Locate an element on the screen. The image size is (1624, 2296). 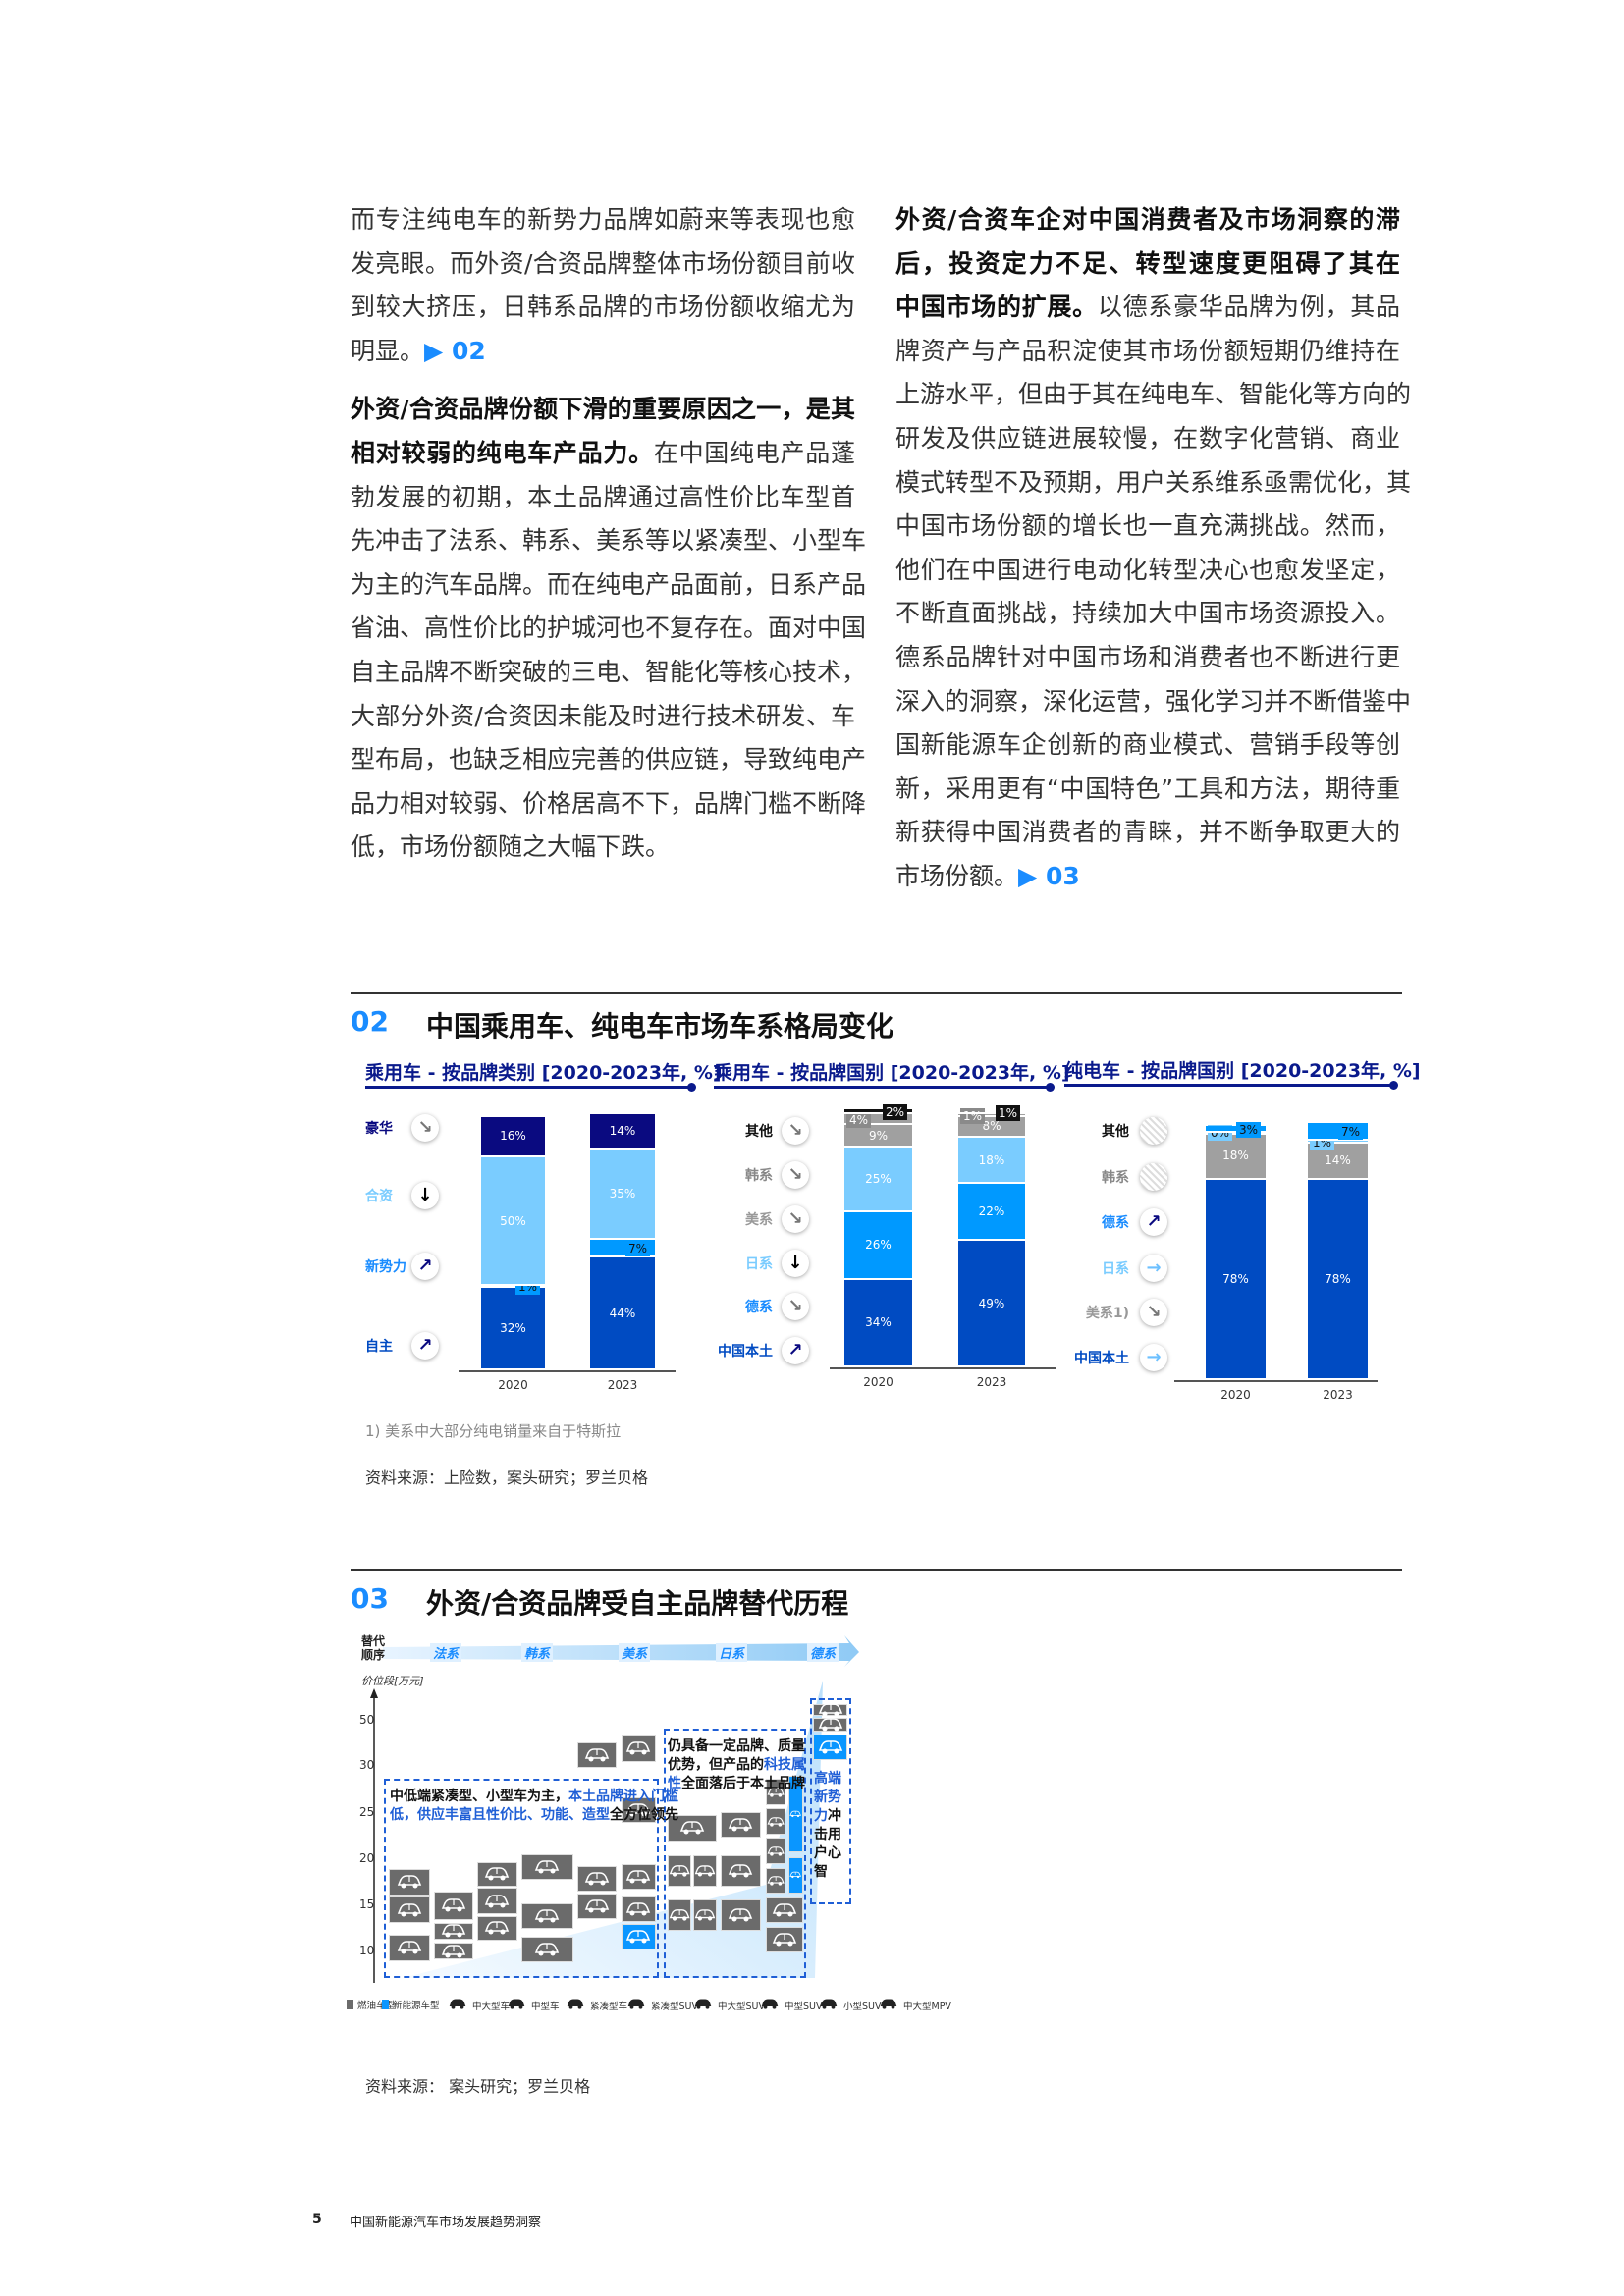
text-run: 本土品牌进入门槛低，供应丰富且性 is located at coordinates (534, 1806).